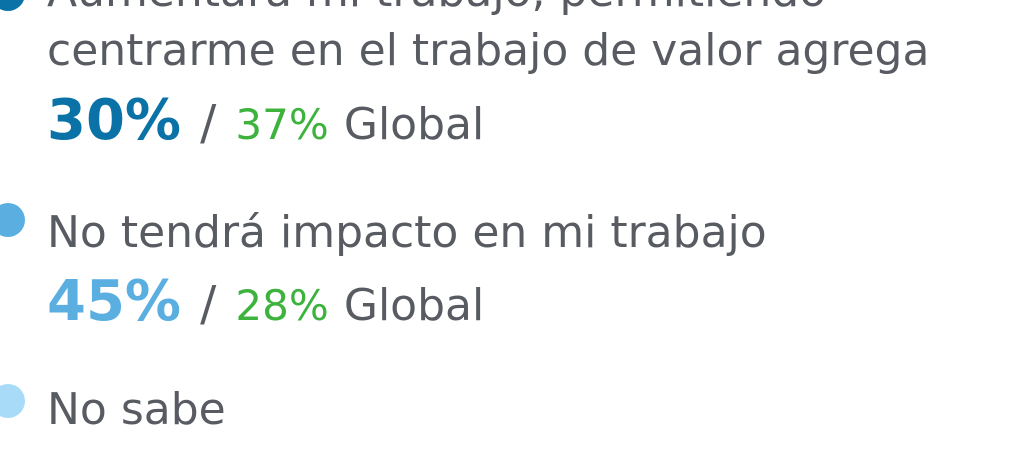  Describe the element at coordinates (281, 305) in the screenshot. I see `global-percent: 28%` at that location.